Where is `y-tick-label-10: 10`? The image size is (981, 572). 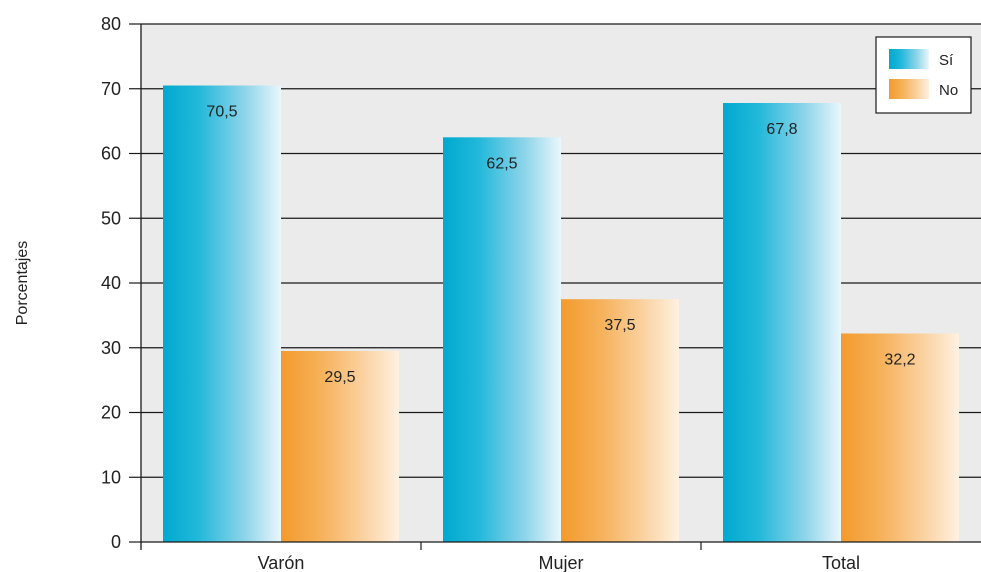
y-tick-label-10: 10 is located at coordinates (111, 477).